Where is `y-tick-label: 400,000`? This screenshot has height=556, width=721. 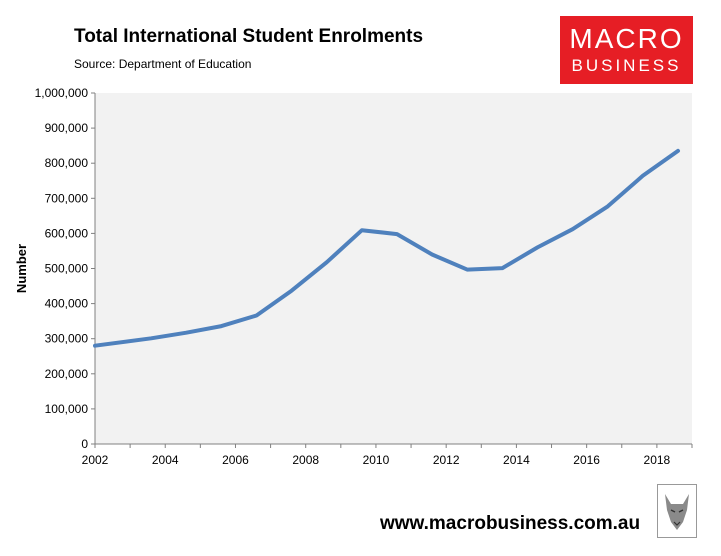 y-tick-label: 400,000 is located at coordinates (67, 304).